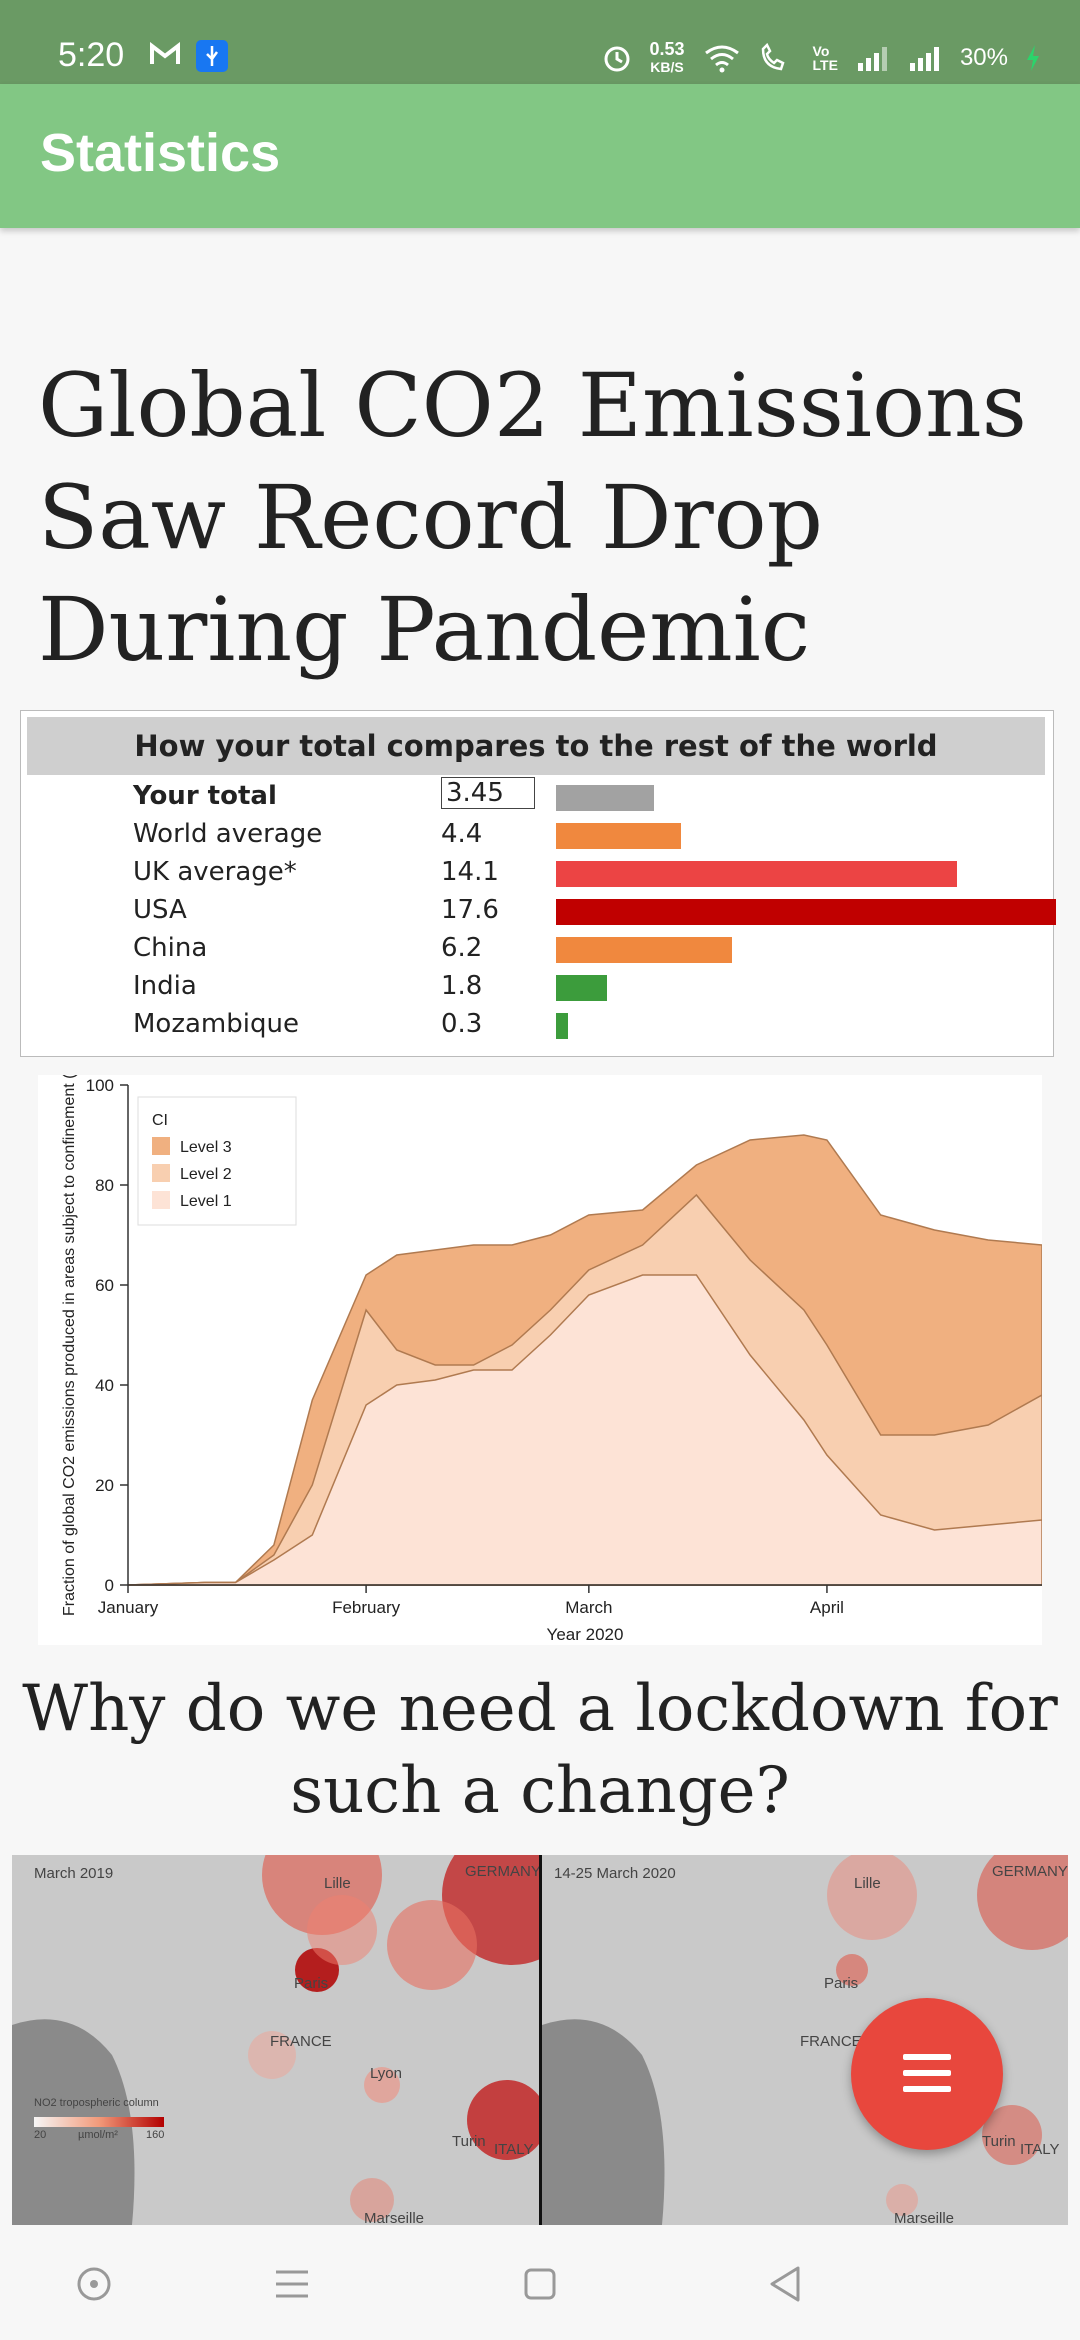 The width and height of the screenshot is (1080, 2340). Describe the element at coordinates (40, 2135) in the screenshot. I see `map-legend-min: 20` at that location.